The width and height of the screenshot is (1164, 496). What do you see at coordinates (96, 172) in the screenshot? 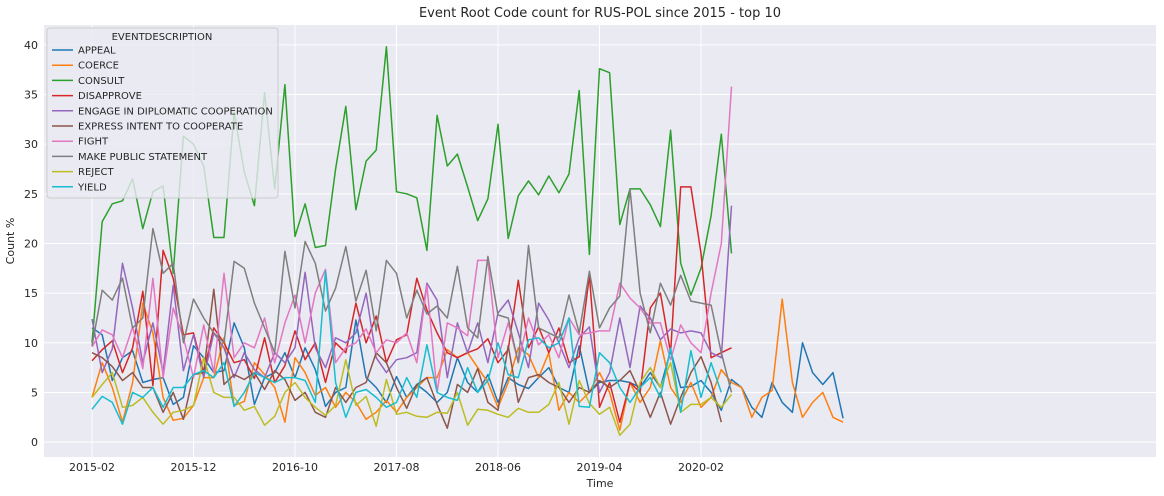
I see `legend-entry: REJECT` at bounding box center [96, 172].